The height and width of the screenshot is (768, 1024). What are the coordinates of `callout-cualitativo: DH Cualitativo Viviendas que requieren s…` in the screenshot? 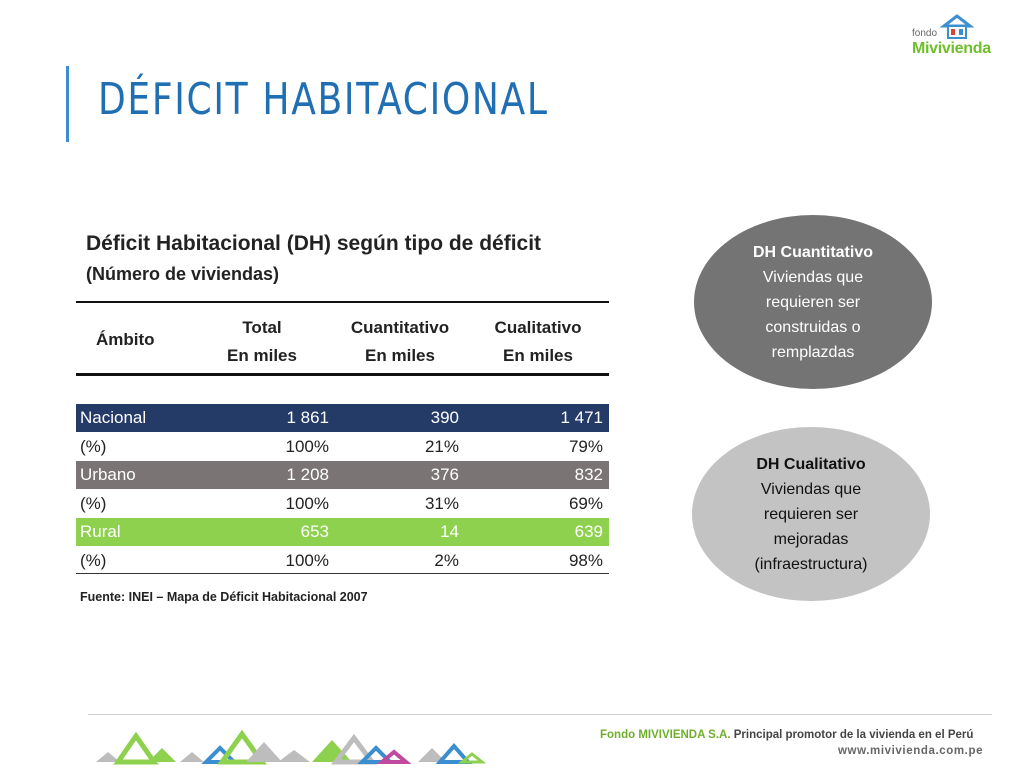 It's located at (811, 514).